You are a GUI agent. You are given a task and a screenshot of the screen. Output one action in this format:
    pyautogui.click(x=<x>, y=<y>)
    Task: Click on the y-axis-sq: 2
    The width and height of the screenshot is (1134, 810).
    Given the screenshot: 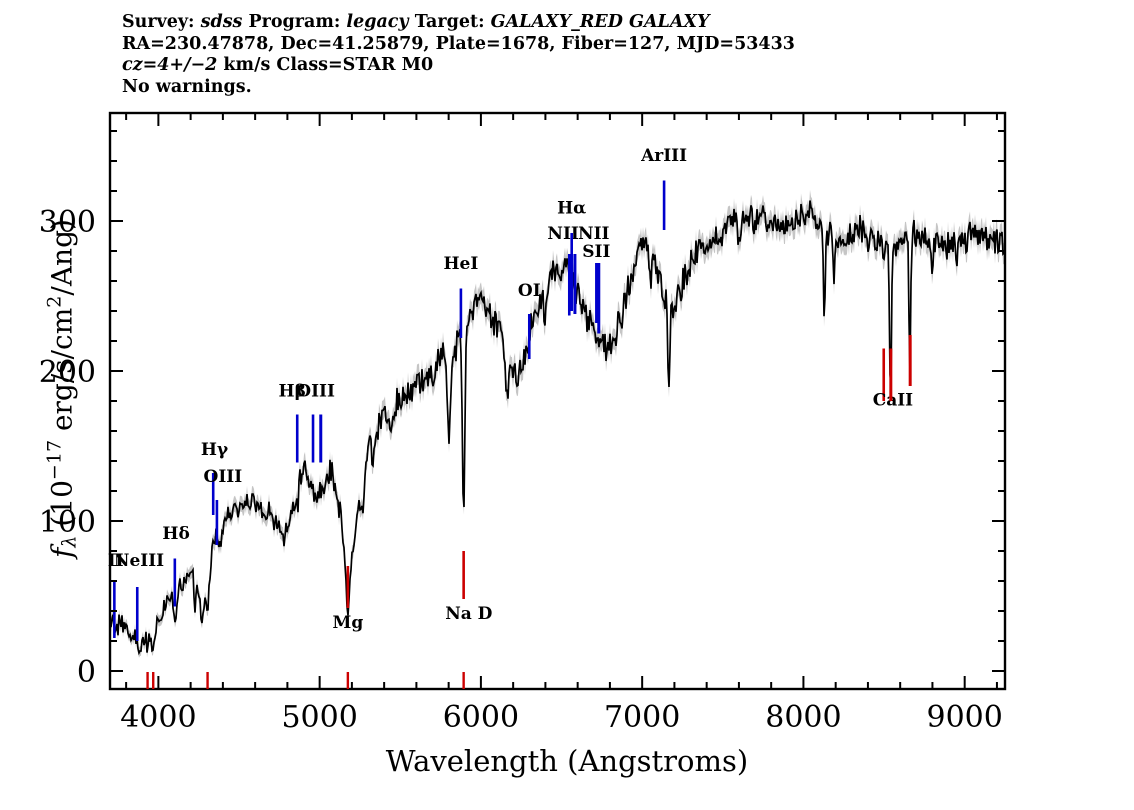 What is the action you would take?
    pyautogui.click(x=54, y=301)
    